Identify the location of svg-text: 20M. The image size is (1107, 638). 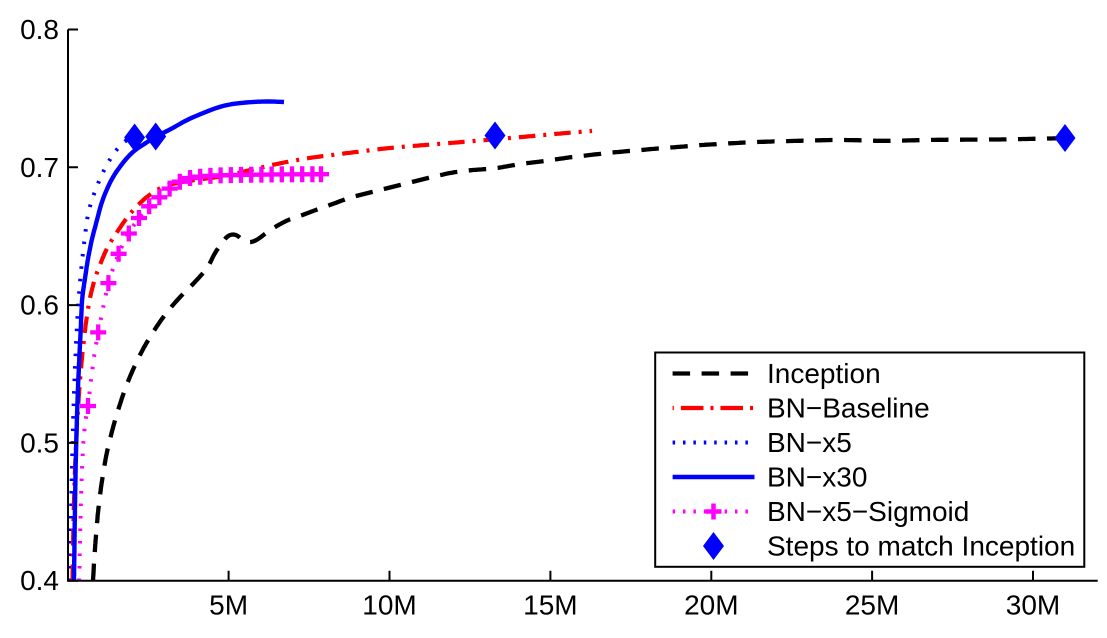
(711, 605).